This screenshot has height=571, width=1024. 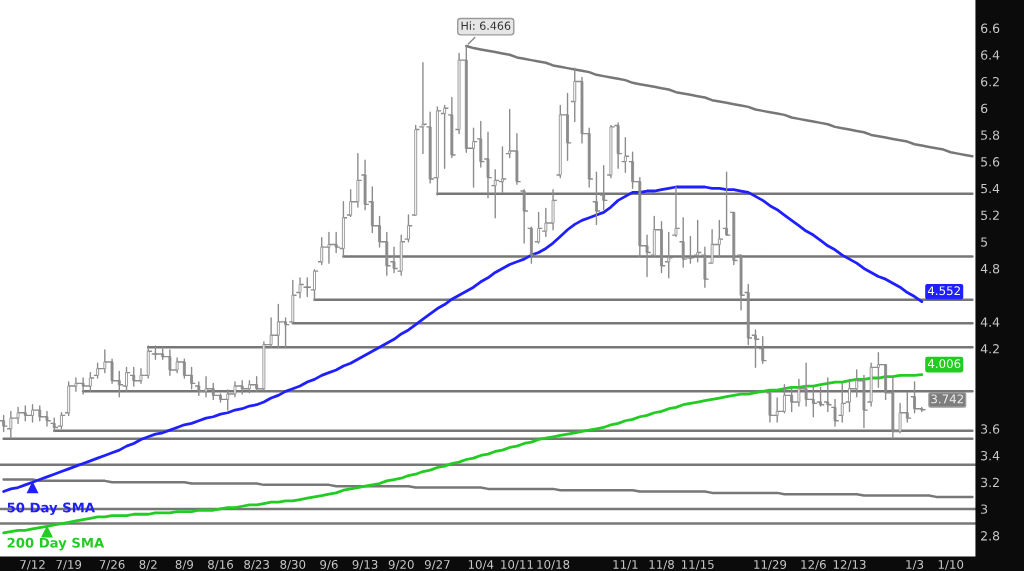 What do you see at coordinates (951, 564) in the screenshot?
I see `x-tick-label: 1/10` at bounding box center [951, 564].